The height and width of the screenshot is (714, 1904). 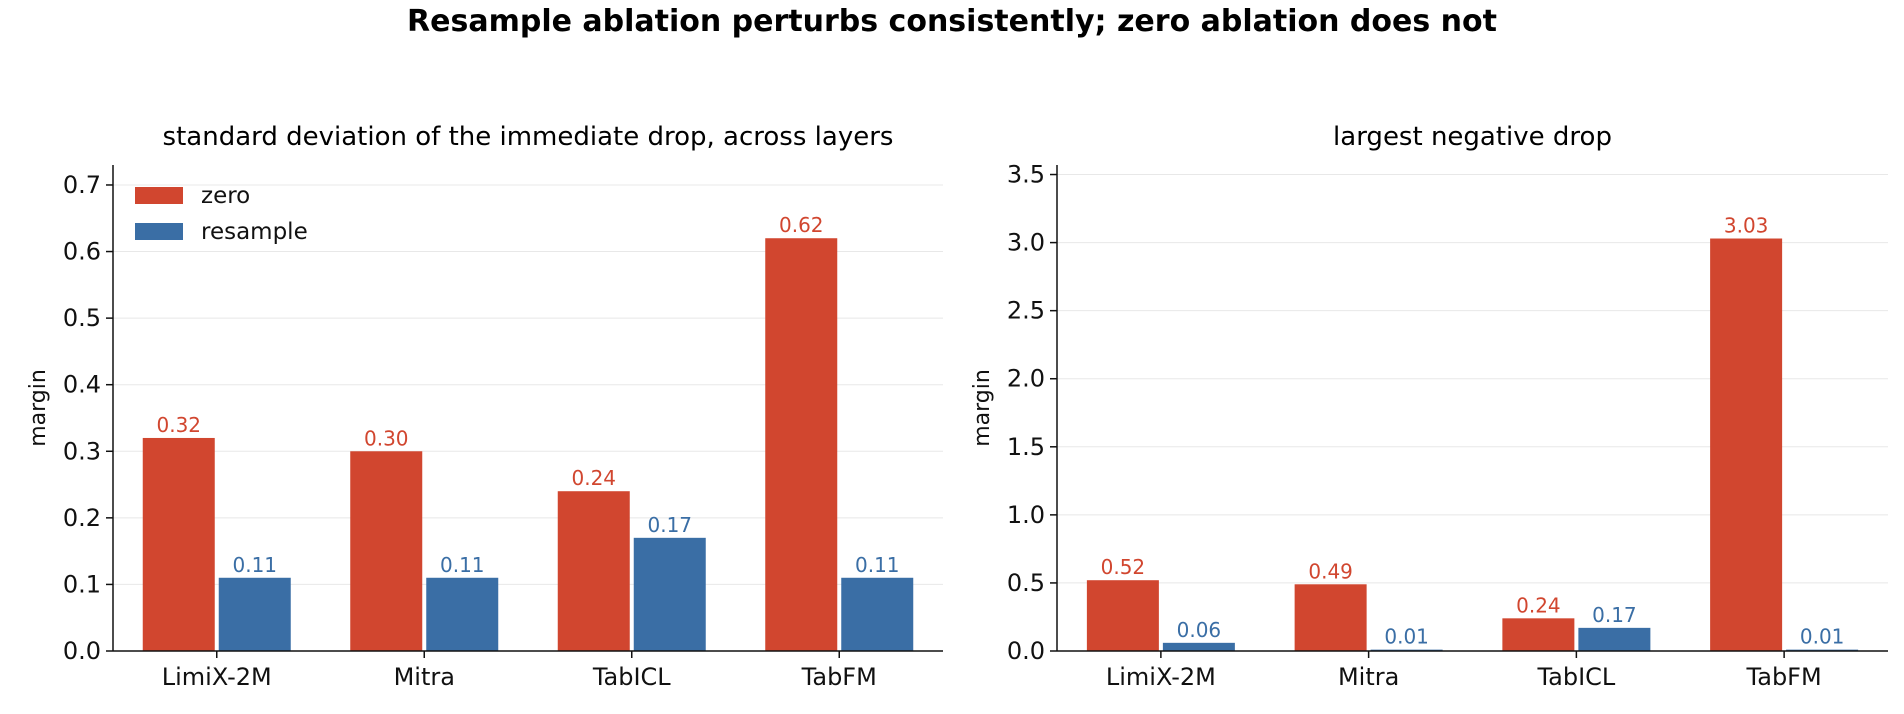 What do you see at coordinates (1026, 311) in the screenshot?
I see `y-tick-label: 2.5` at bounding box center [1026, 311].